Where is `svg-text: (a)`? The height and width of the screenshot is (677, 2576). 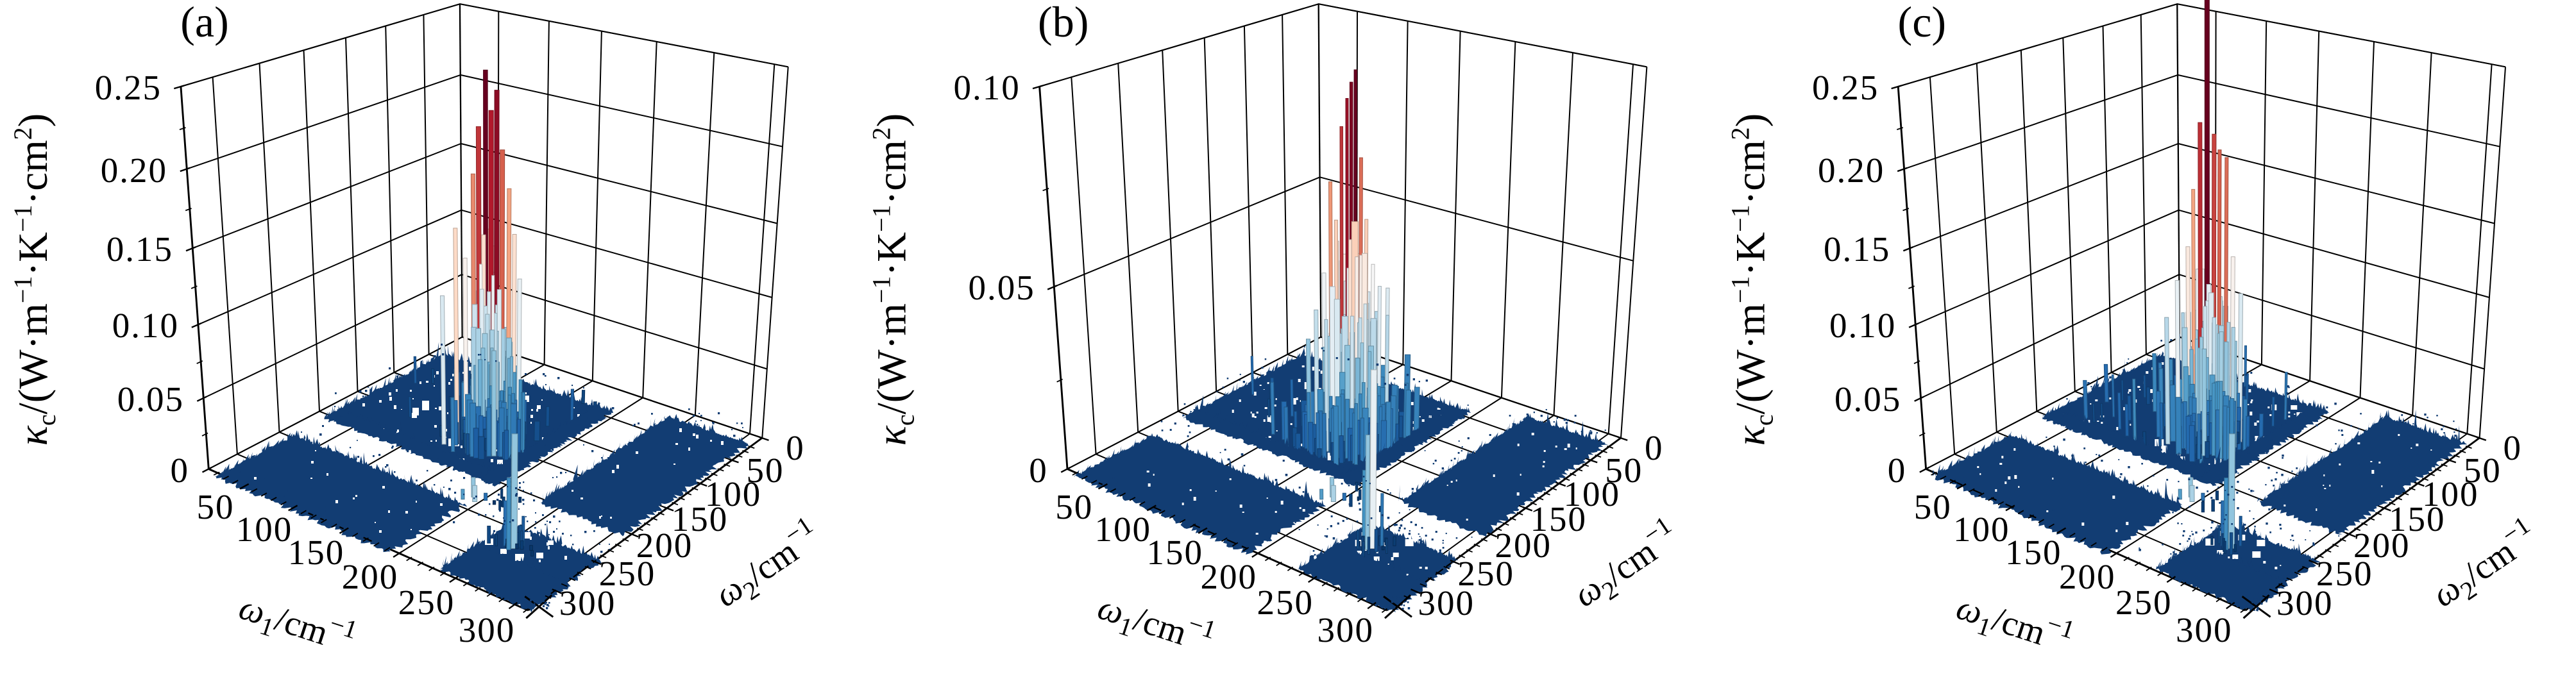 svg-text: (a) is located at coordinates (204, 23).